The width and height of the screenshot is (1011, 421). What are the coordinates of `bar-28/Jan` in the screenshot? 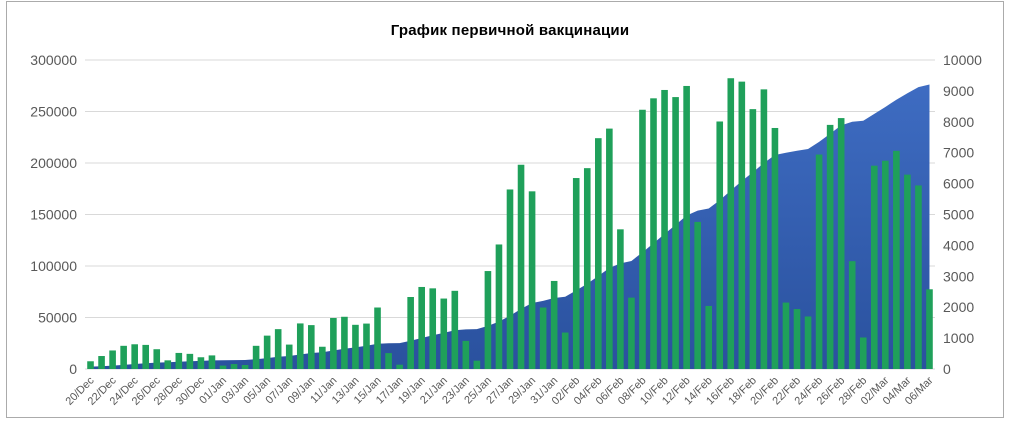 It's located at (521, 266).